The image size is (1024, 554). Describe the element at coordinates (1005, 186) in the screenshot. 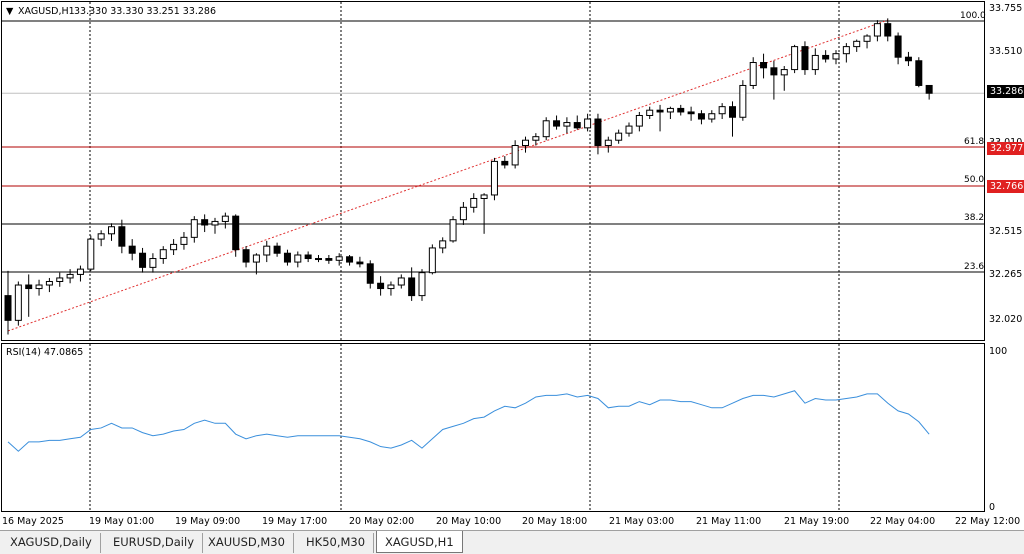

I see `fib-price-tag: 32.766` at that location.